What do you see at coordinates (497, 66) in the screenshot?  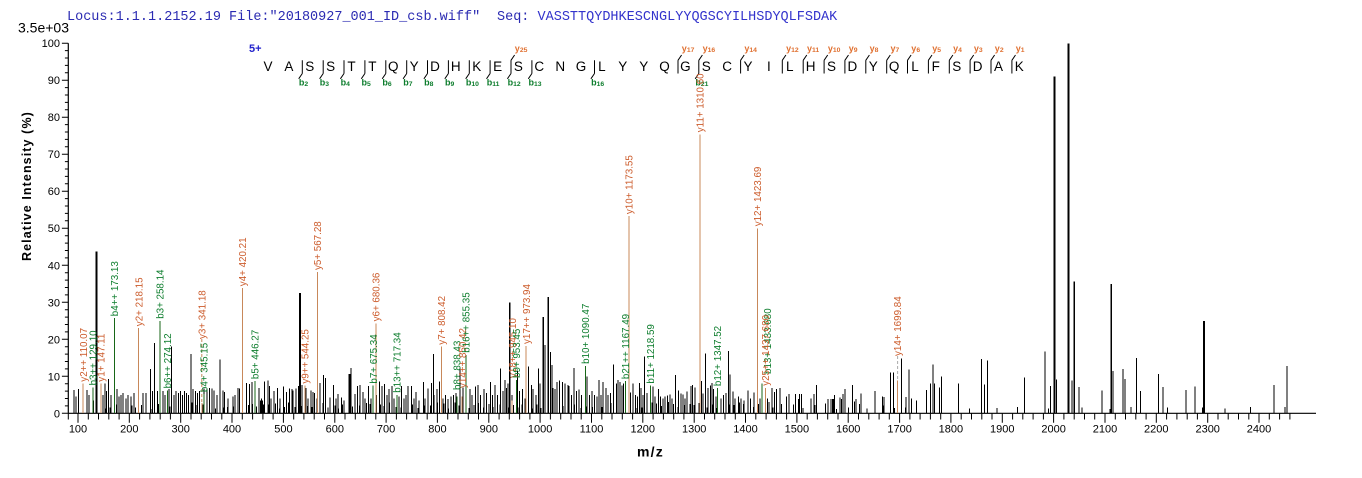 I see `svg-text: E` at bounding box center [497, 66].